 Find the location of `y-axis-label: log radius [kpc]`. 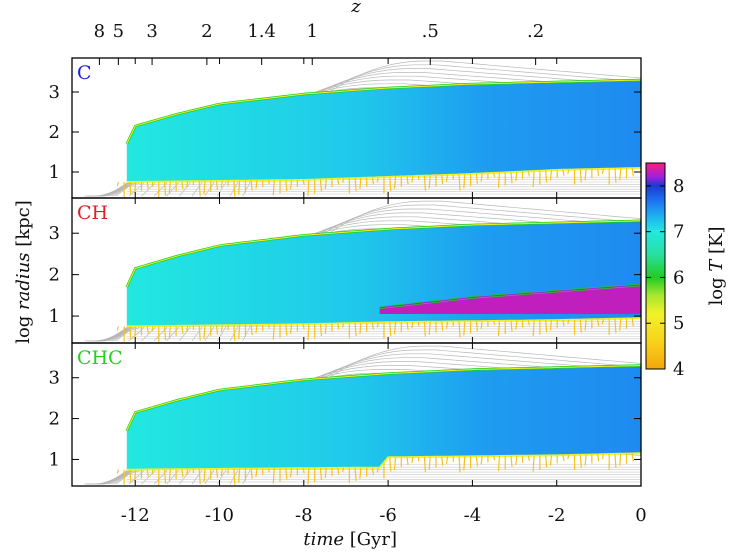

y-axis-label: log radius [kpc] is located at coordinates (23, 272).